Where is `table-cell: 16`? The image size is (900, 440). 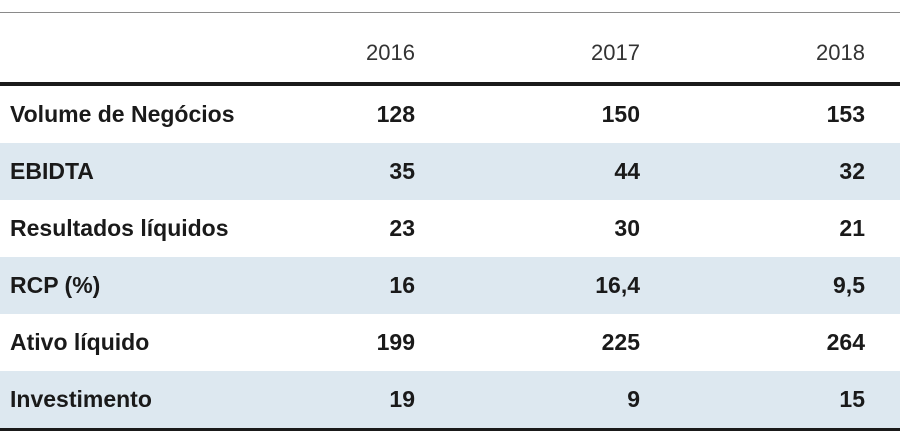
table-cell: 16 is located at coordinates (312, 285).